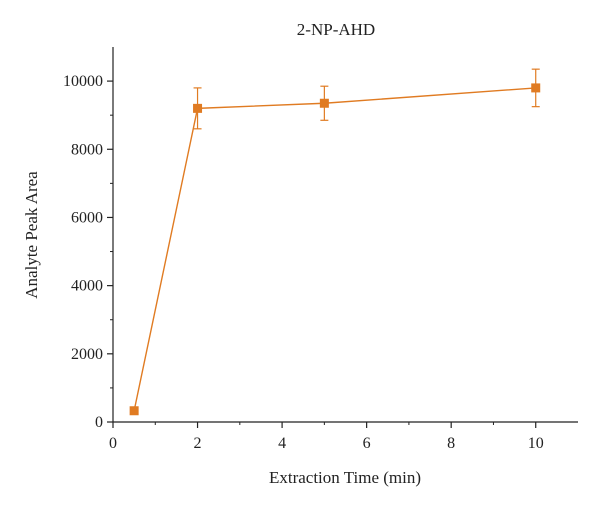 The width and height of the screenshot is (600, 506). Describe the element at coordinates (326, 437) in the screenshot. I see `x-ticks: 0 2 4 6 8 10` at that location.